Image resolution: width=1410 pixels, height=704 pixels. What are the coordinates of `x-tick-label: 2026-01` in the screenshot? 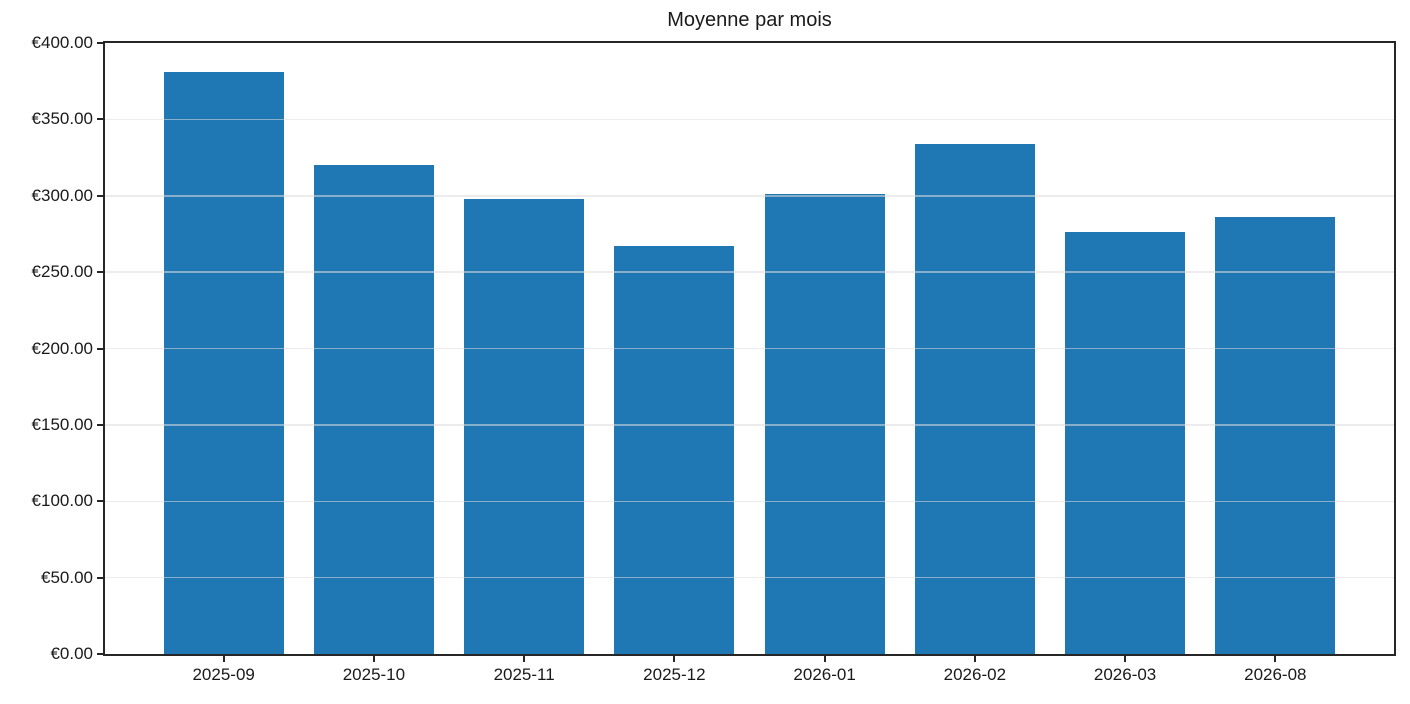 It's located at (824, 674).